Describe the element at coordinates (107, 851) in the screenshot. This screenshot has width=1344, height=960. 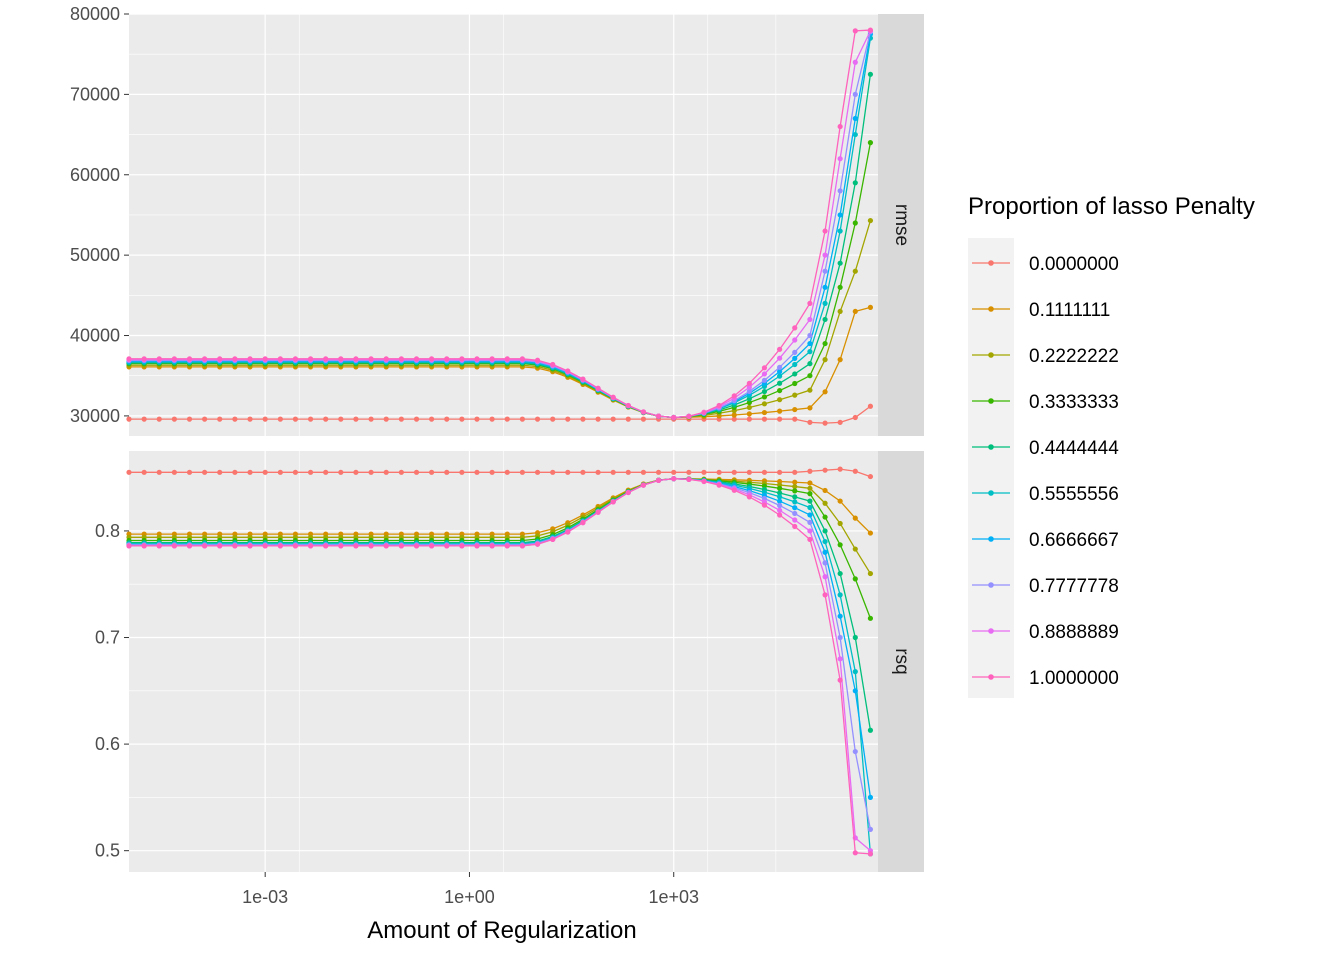
I see `y-tick-label: 0.5` at that location.